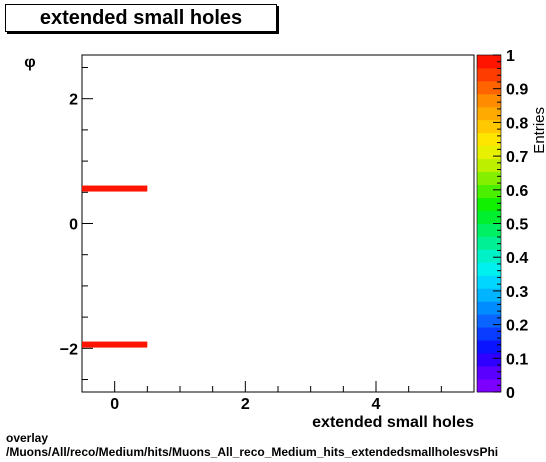  Describe the element at coordinates (517, 123) in the screenshot. I see `palette-tick-label: 0.8` at that location.